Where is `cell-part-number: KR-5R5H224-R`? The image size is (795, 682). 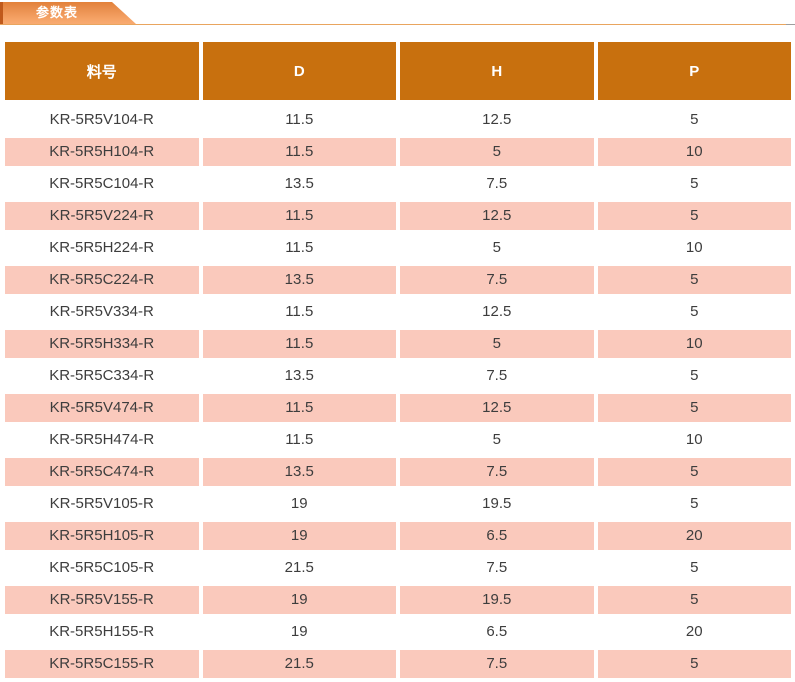 cell-part-number: KR-5R5H224-R is located at coordinates (102, 247).